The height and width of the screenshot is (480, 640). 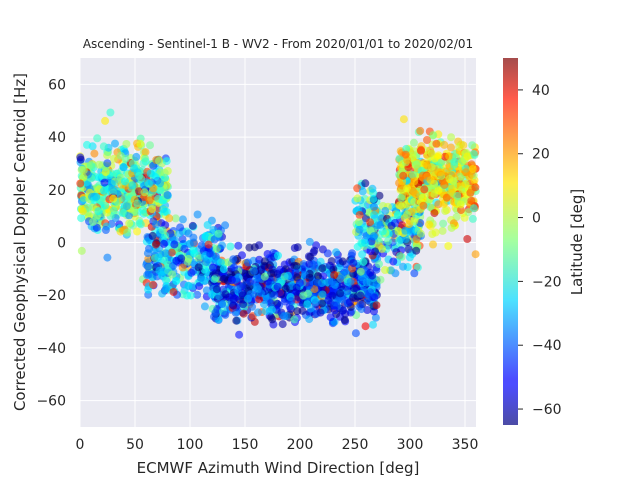 I want to click on x-tick-label: 150, so click(x=245, y=445).